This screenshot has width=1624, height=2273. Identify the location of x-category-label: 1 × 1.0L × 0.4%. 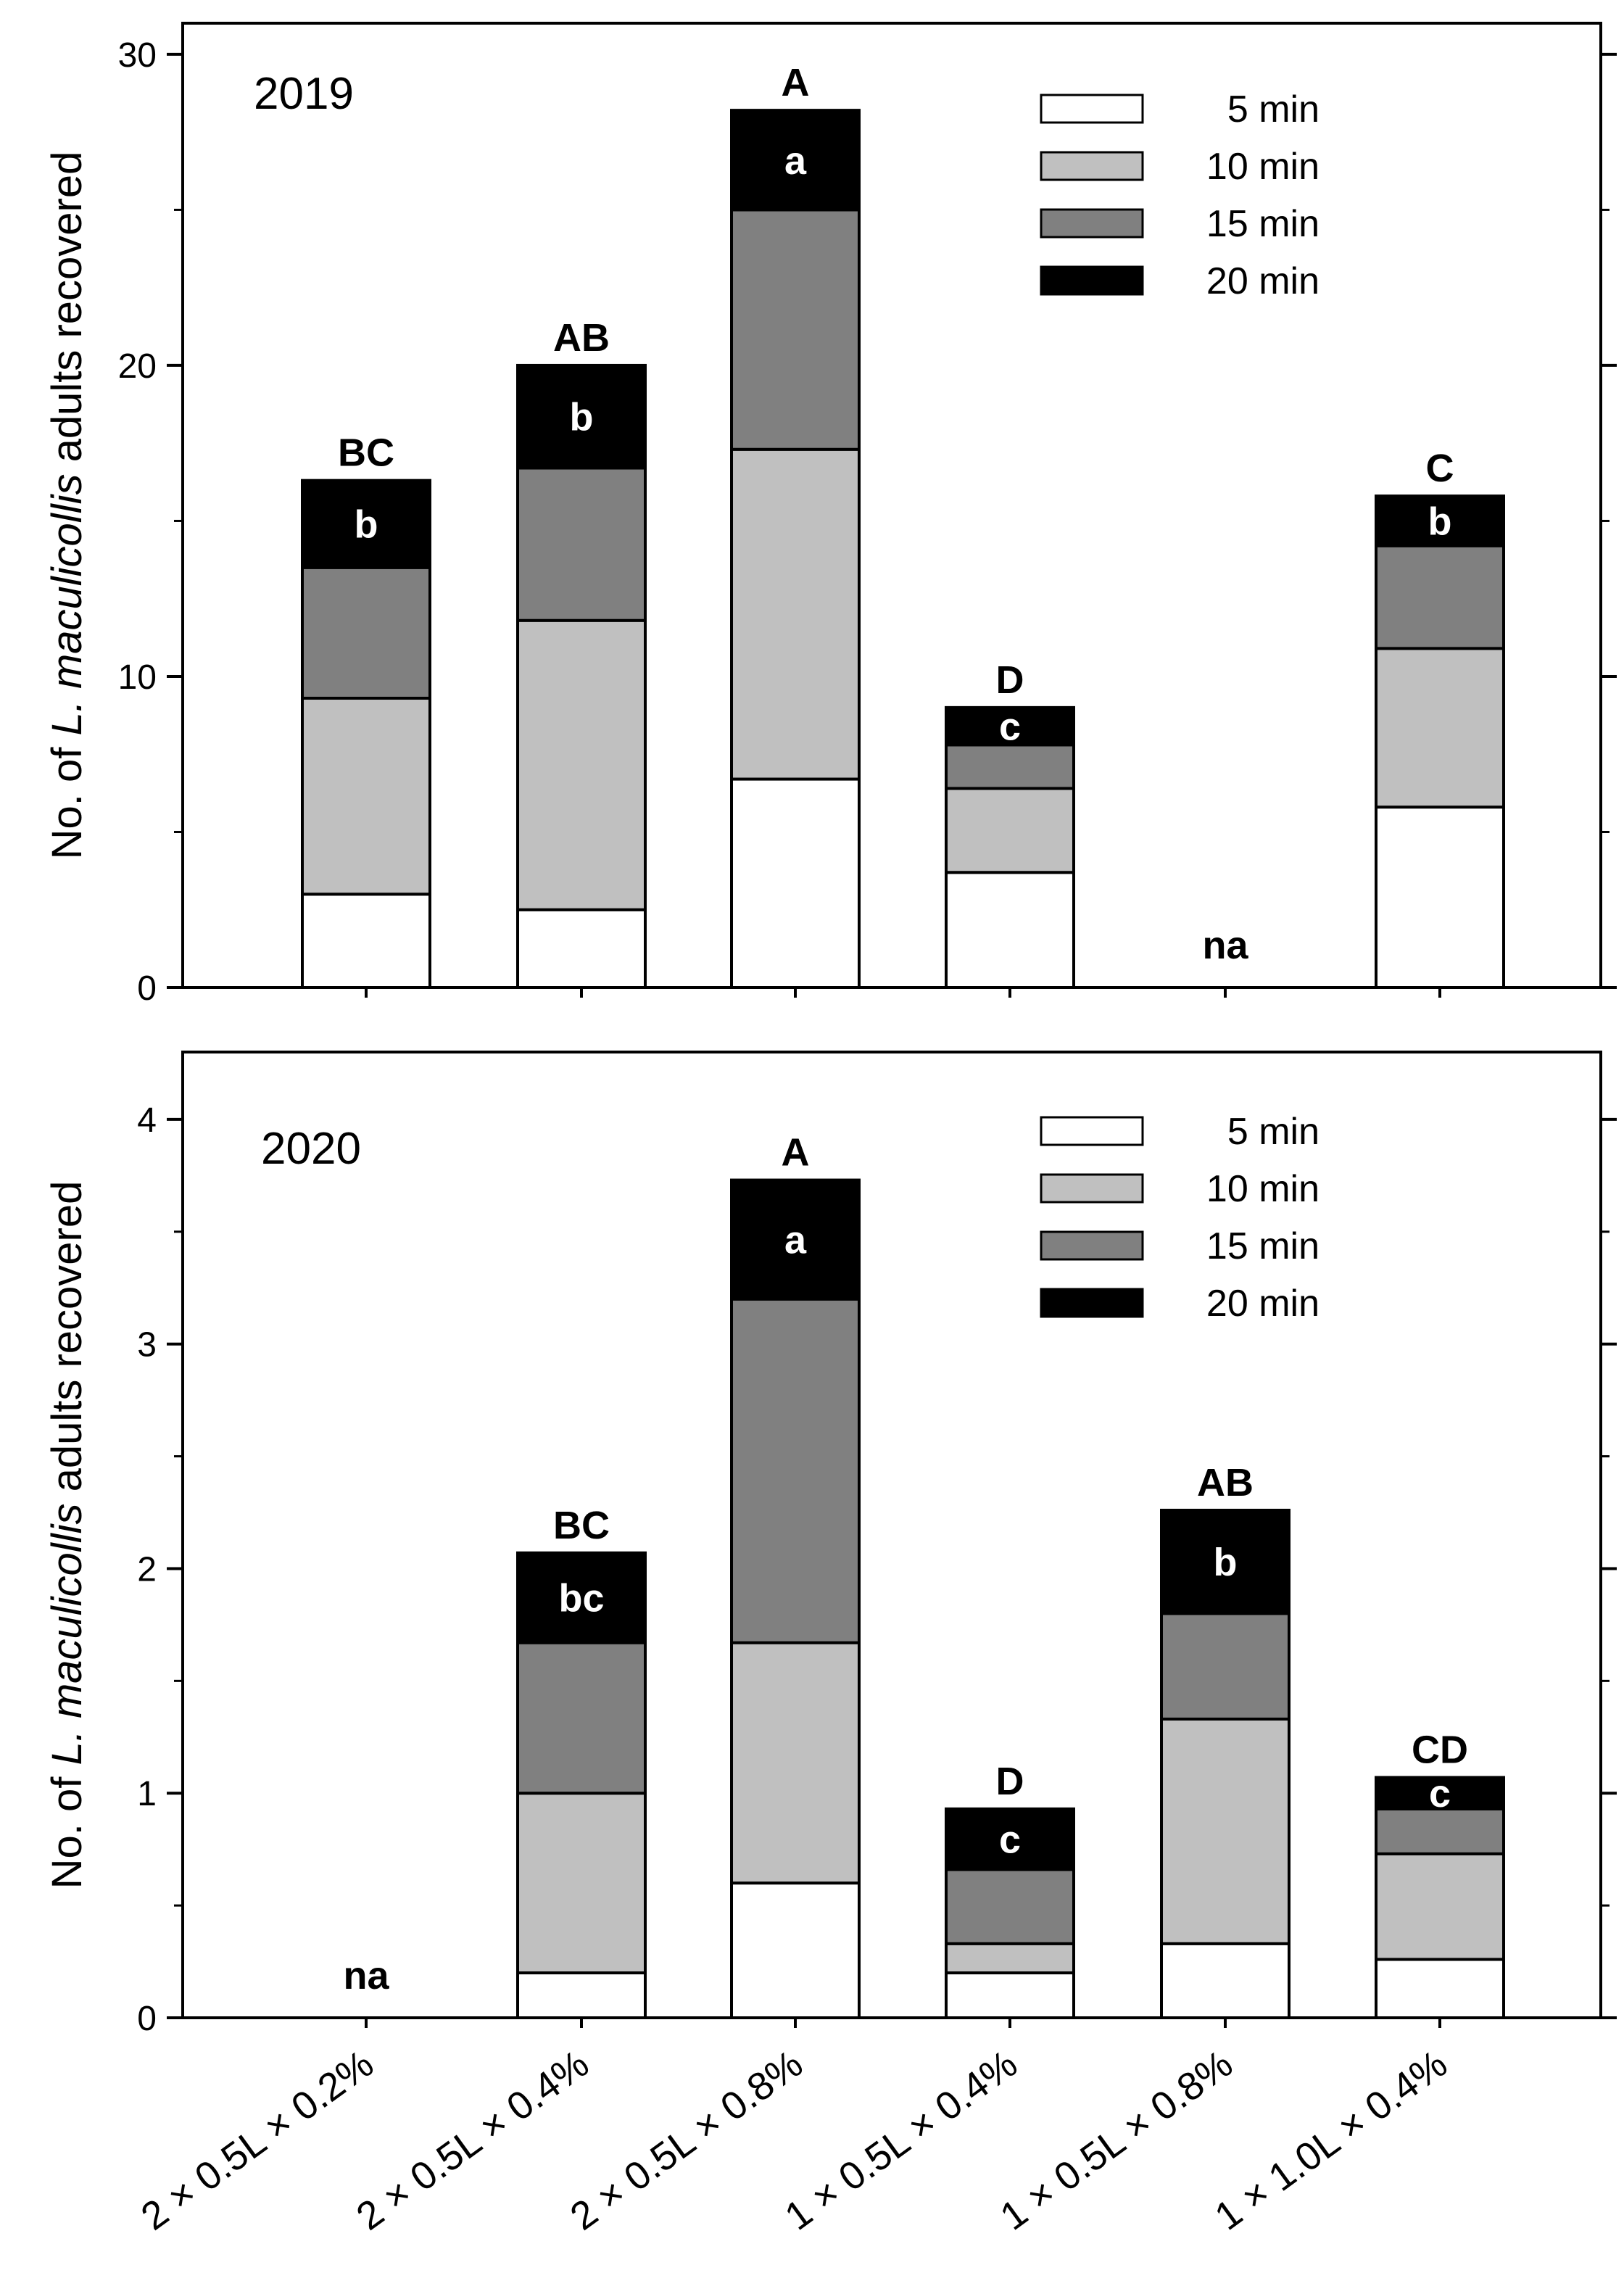
(1331, 2140).